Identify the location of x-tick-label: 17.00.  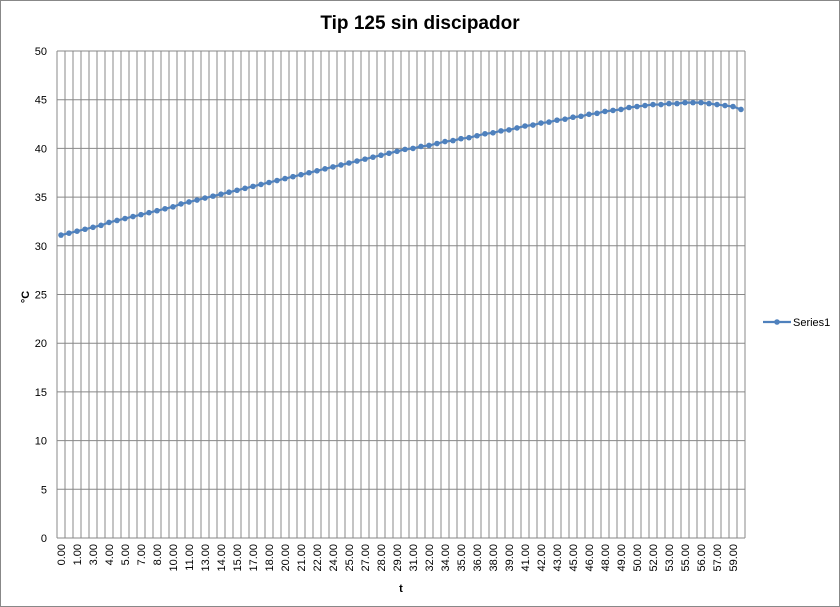
(254, 558).